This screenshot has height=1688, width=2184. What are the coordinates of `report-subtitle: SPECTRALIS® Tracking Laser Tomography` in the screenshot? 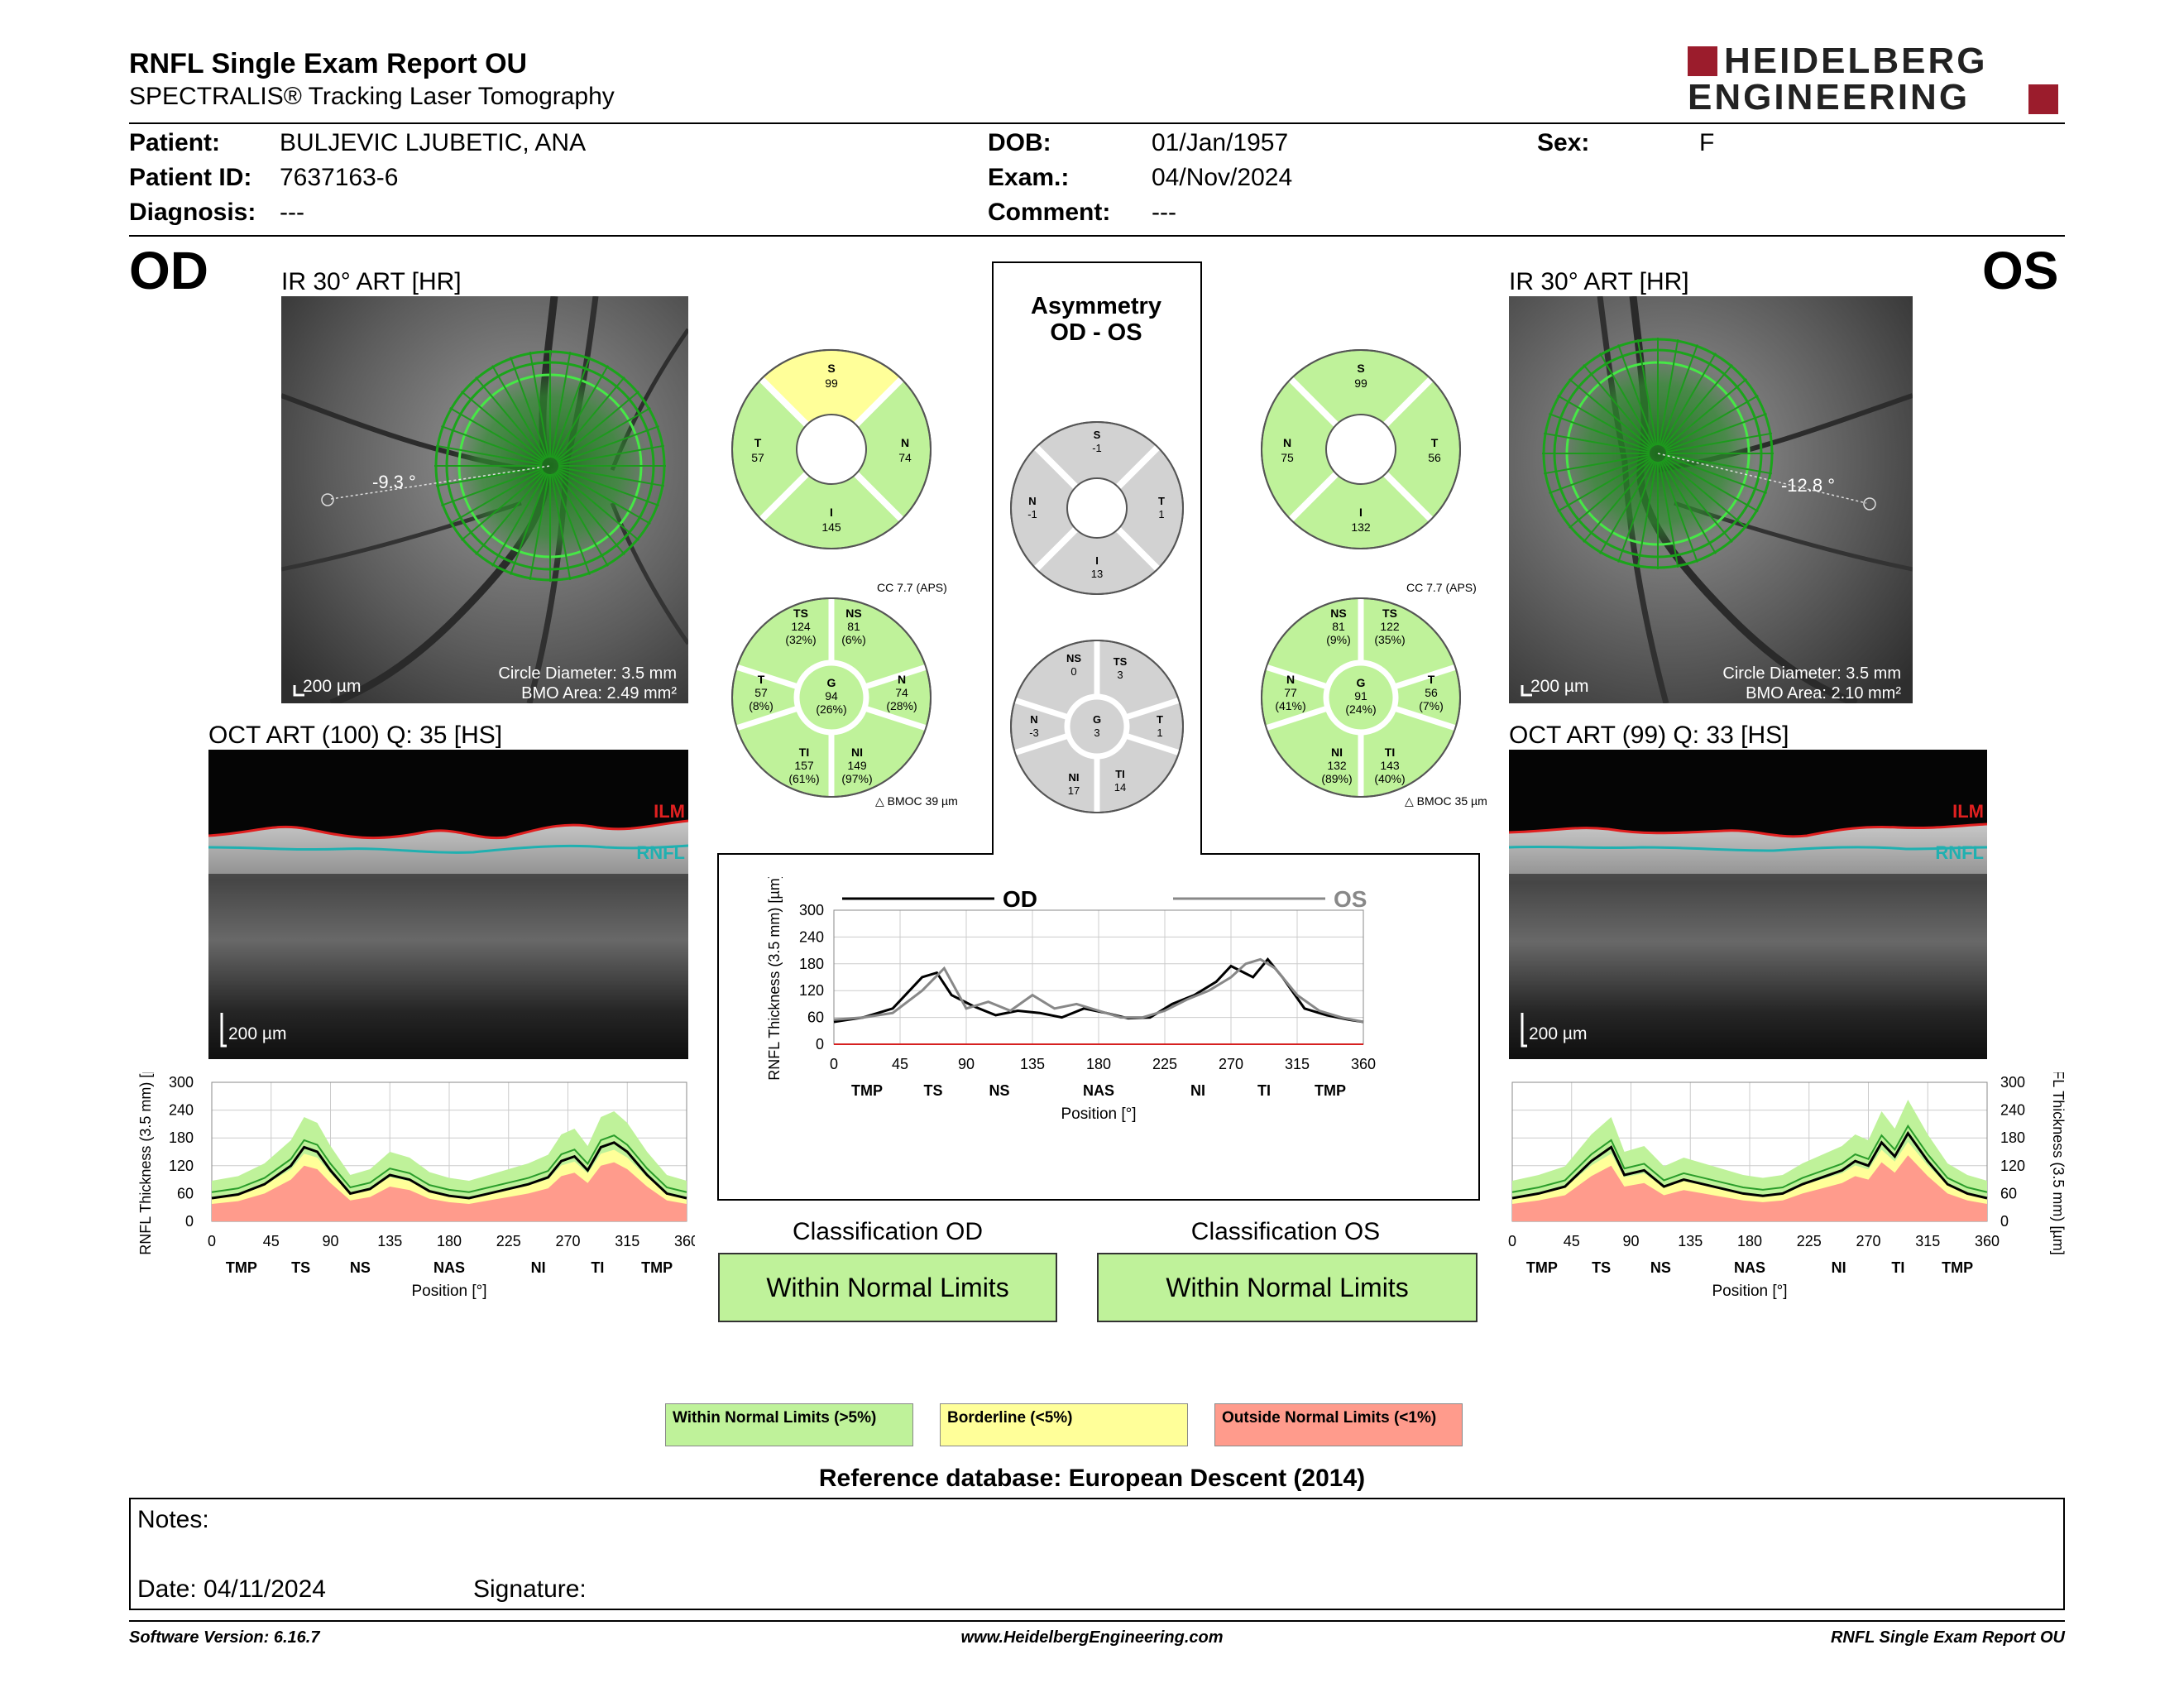 It's located at (372, 96).